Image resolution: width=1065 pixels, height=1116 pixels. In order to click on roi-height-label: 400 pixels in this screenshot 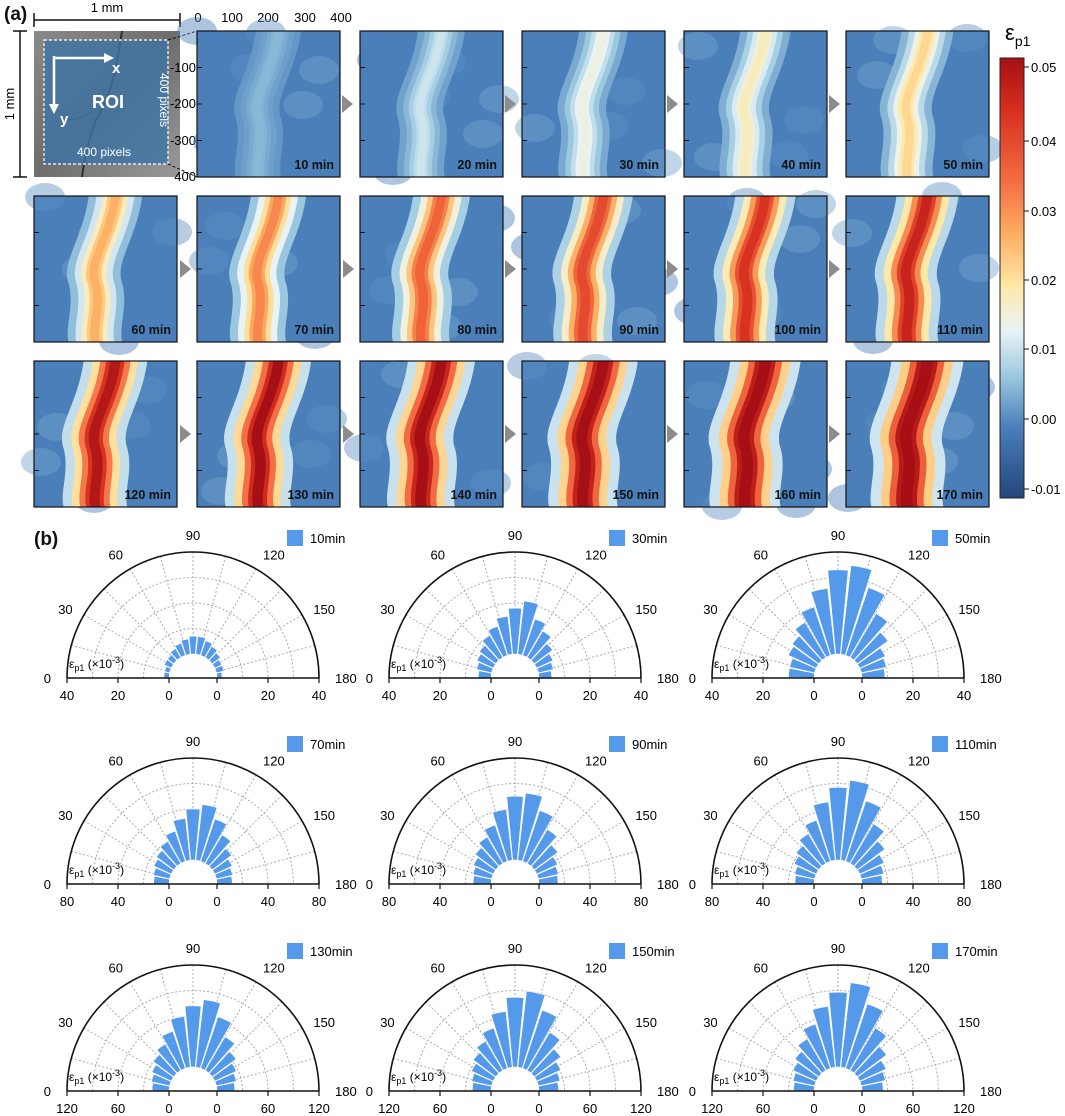, I will do `click(164, 100)`.